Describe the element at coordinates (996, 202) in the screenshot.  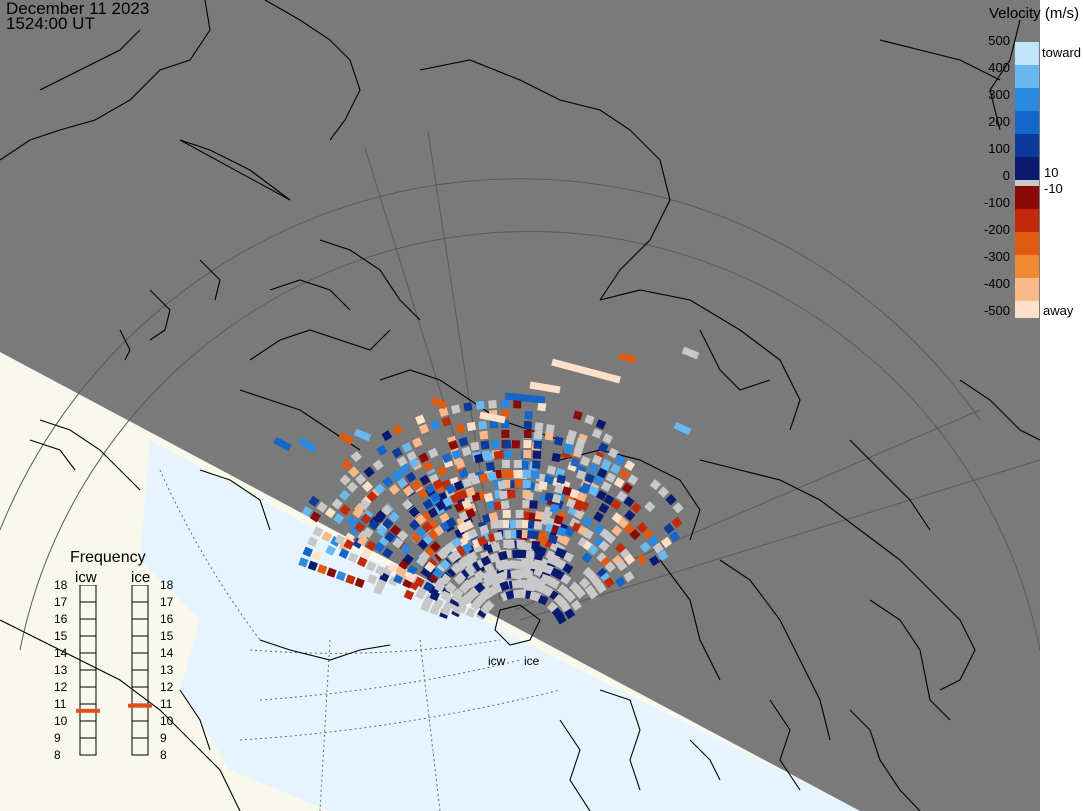
I see `colorbar-tick-label: -100` at that location.